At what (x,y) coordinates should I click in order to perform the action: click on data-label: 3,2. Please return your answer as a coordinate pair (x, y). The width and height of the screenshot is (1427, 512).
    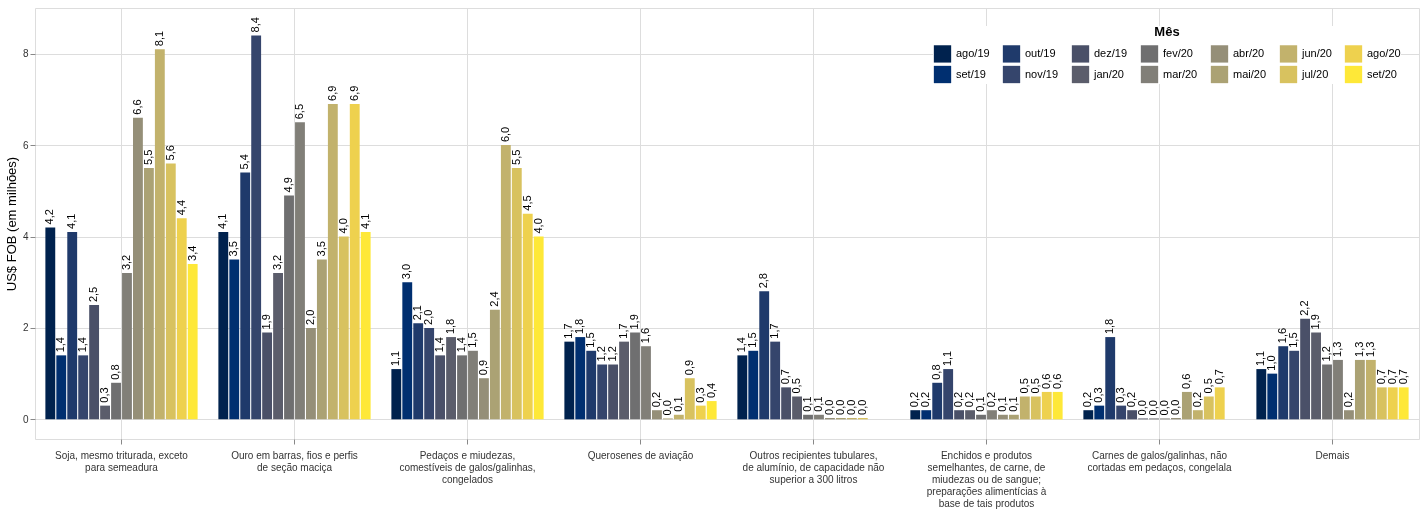
    Looking at the image, I should click on (125, 262).